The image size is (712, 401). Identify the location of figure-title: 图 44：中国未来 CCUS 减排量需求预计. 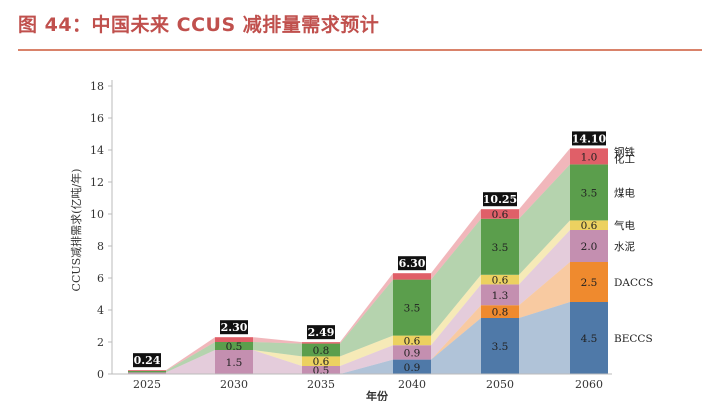
(199, 25).